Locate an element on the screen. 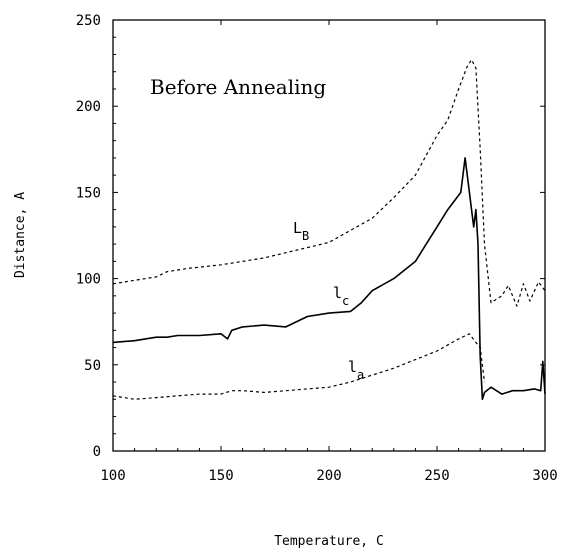  series-label-lc: lc is located at coordinates (341, 296).